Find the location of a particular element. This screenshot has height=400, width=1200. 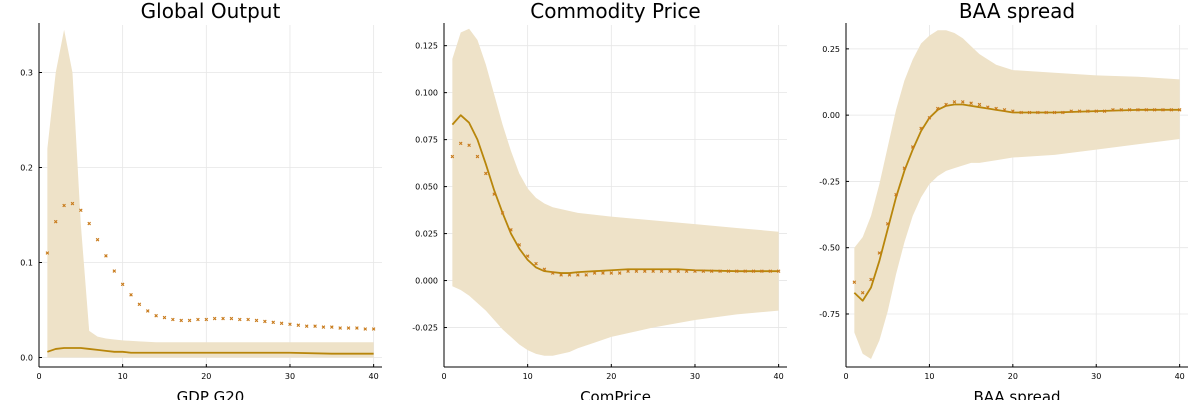

y-tick-label: 0.3 is located at coordinates (26, 73).